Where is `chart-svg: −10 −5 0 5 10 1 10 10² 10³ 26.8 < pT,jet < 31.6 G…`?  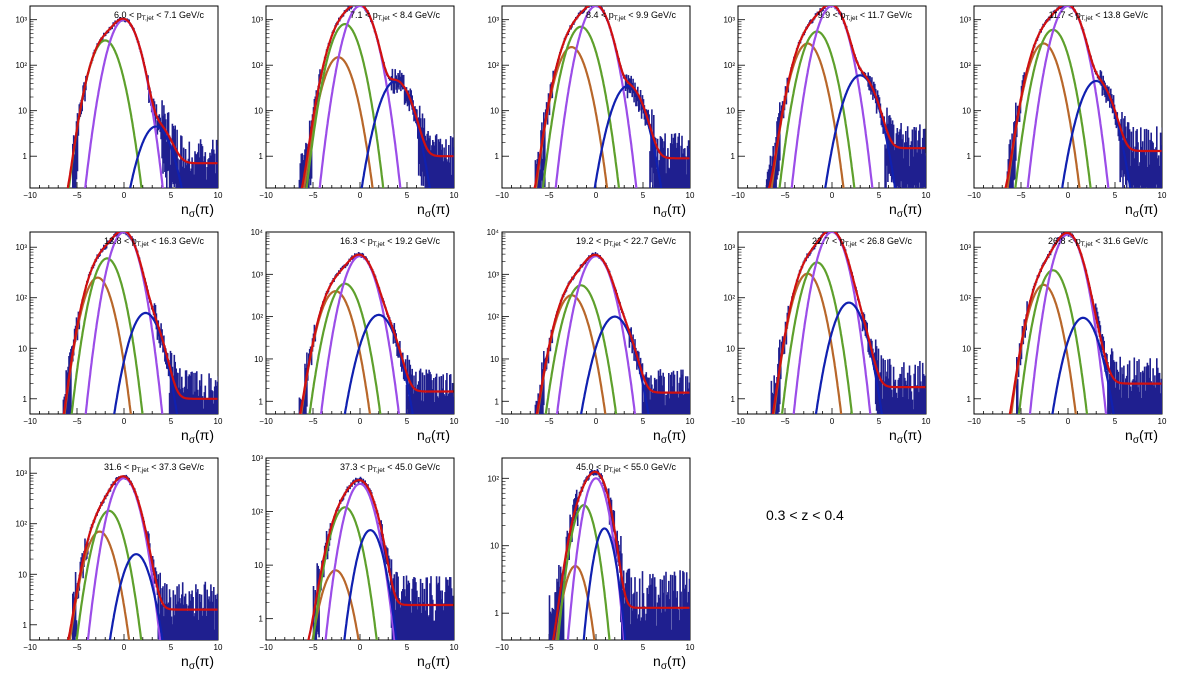 chart-svg: −10 −5 0 5 10 1 10 10² 10³ 26.8 < pT,jet < 31.6 G… is located at coordinates (1063, 338).